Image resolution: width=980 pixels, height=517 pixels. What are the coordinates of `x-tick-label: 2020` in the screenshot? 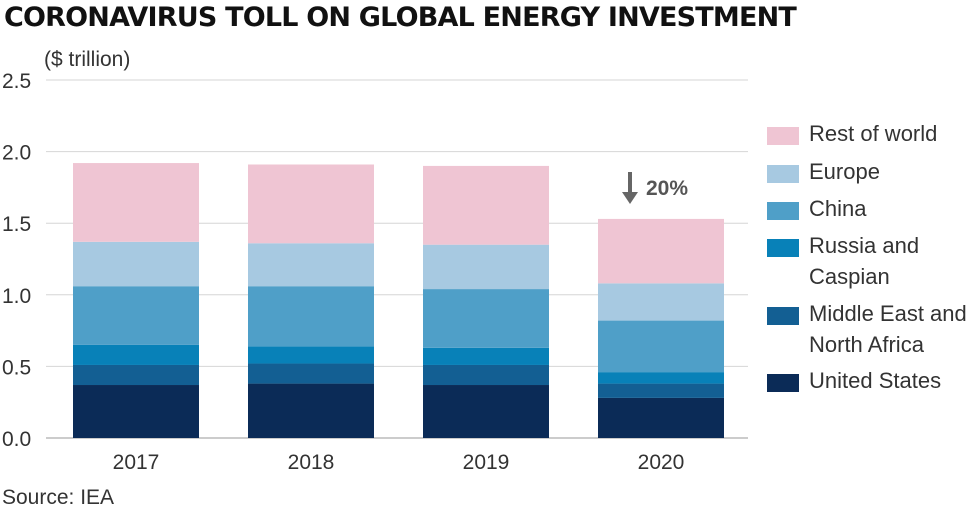 It's located at (661, 462).